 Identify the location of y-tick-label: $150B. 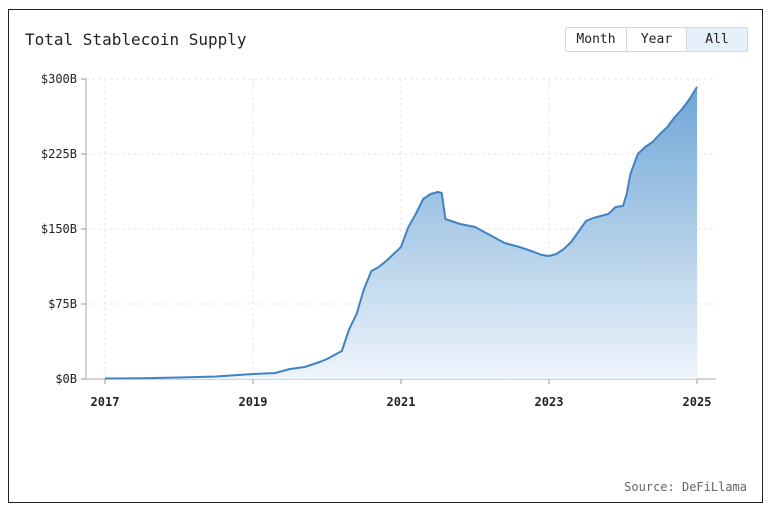
(59, 229).